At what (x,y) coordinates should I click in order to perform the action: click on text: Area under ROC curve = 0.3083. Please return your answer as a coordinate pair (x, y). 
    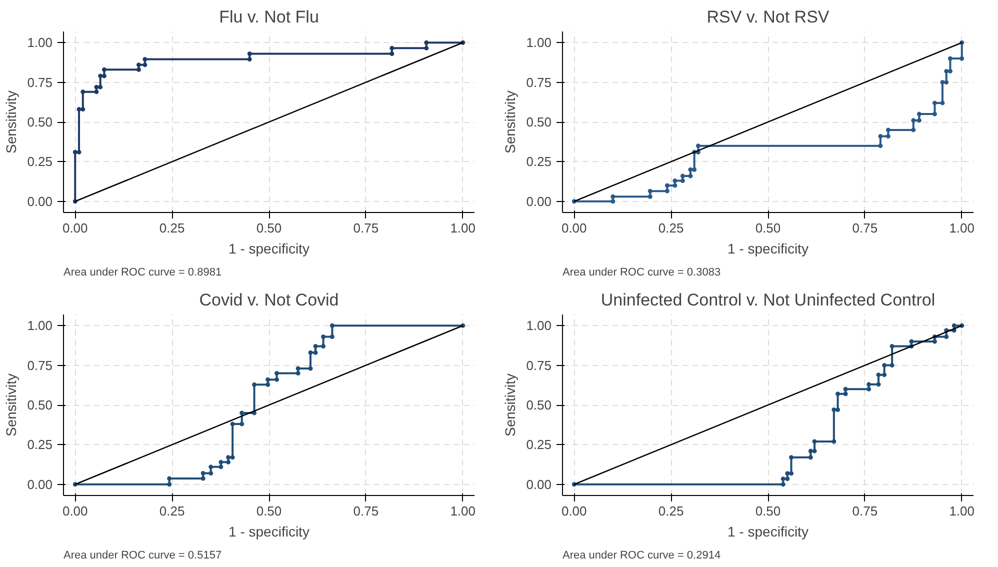
    Looking at the image, I should click on (641, 272).